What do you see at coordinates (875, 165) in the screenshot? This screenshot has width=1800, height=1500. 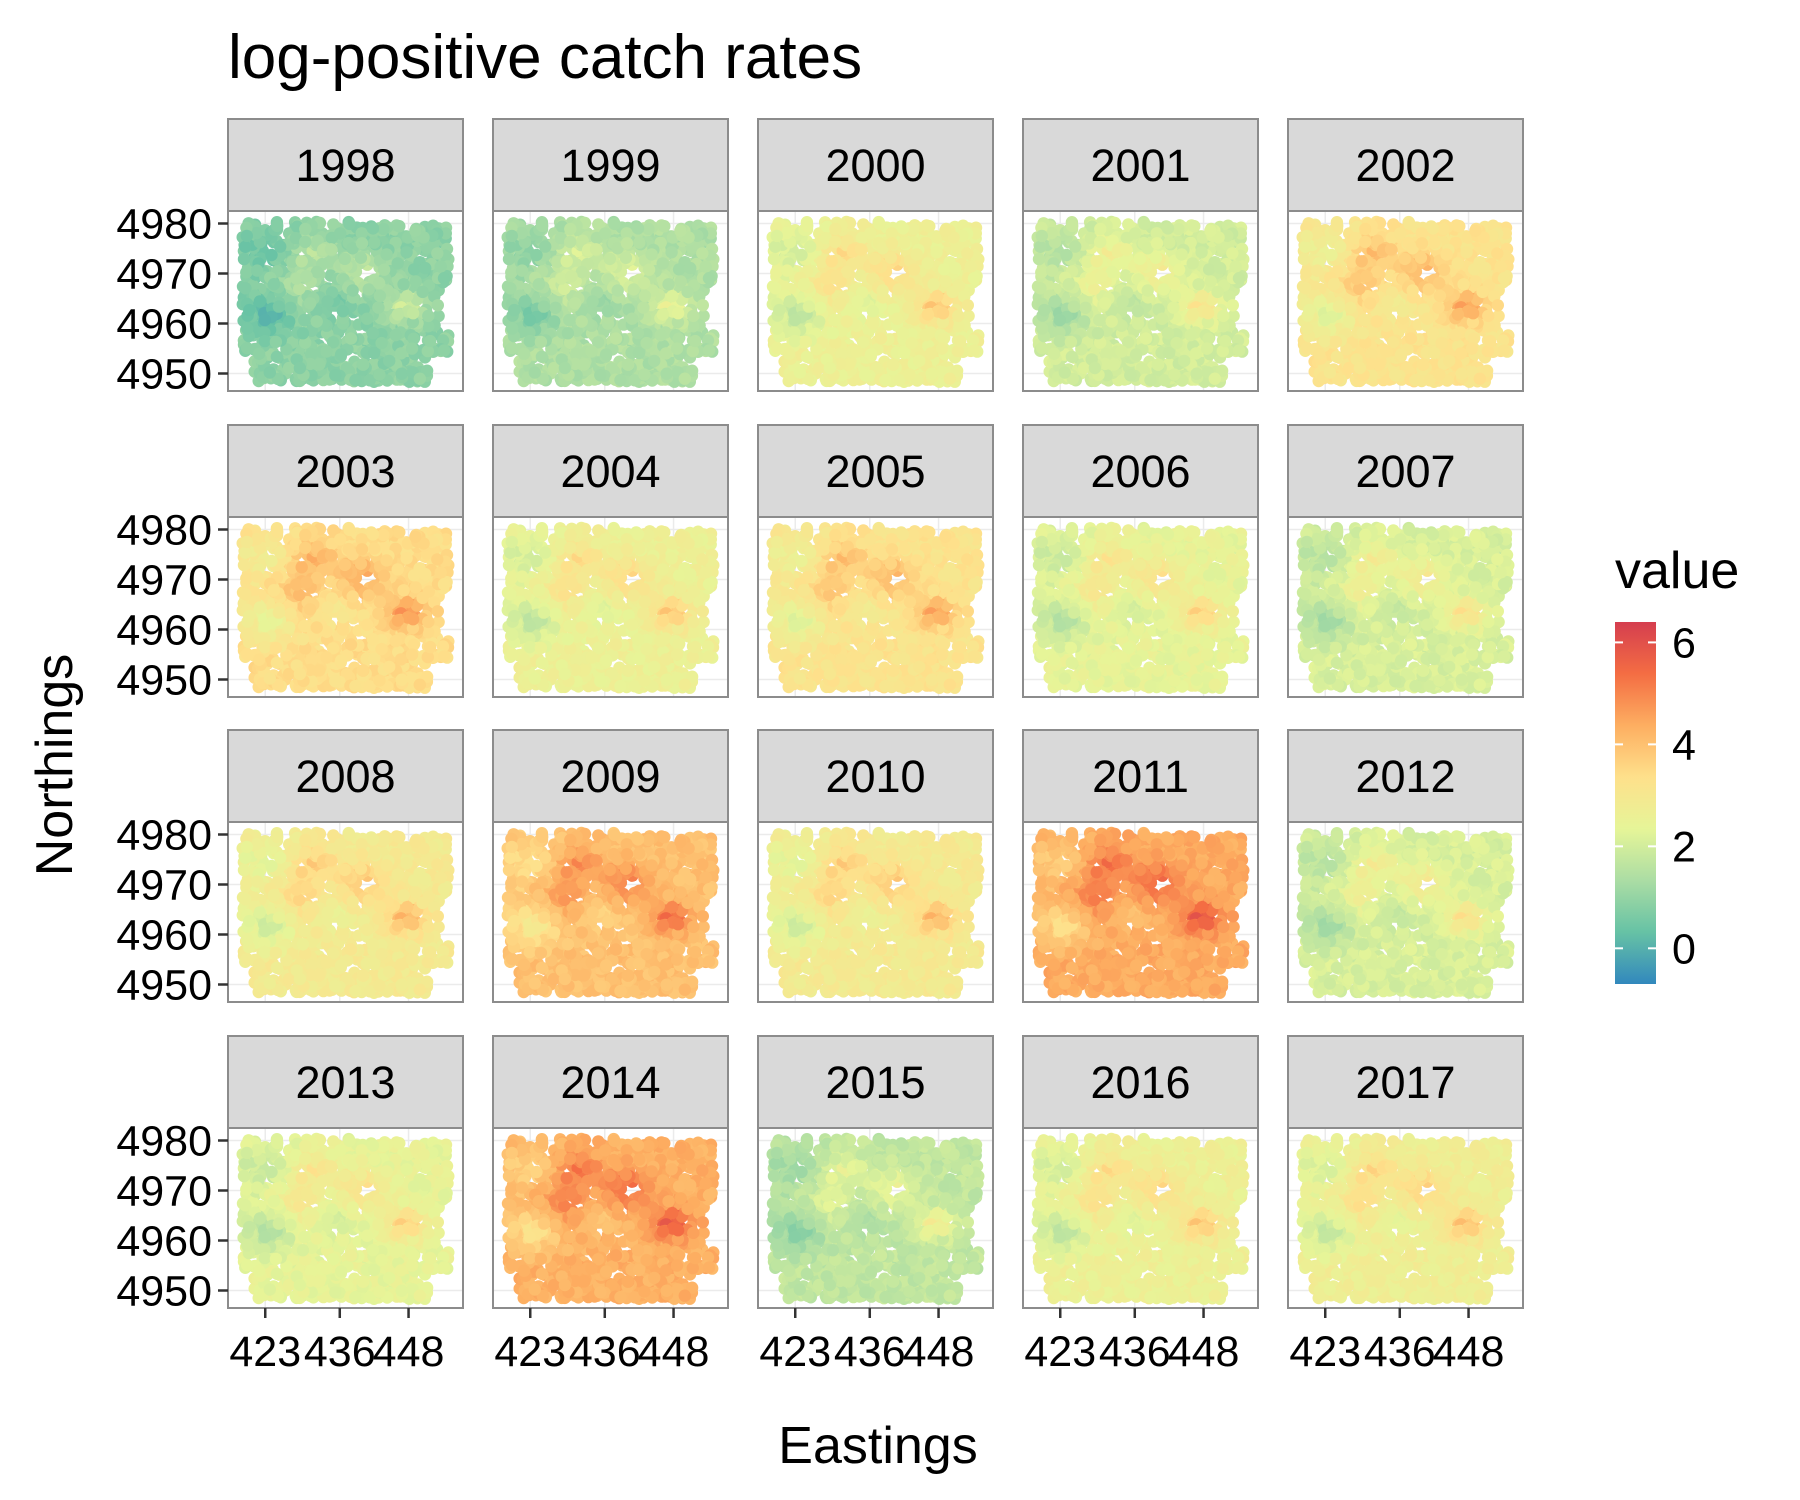 I see `facet-label: 2000` at bounding box center [875, 165].